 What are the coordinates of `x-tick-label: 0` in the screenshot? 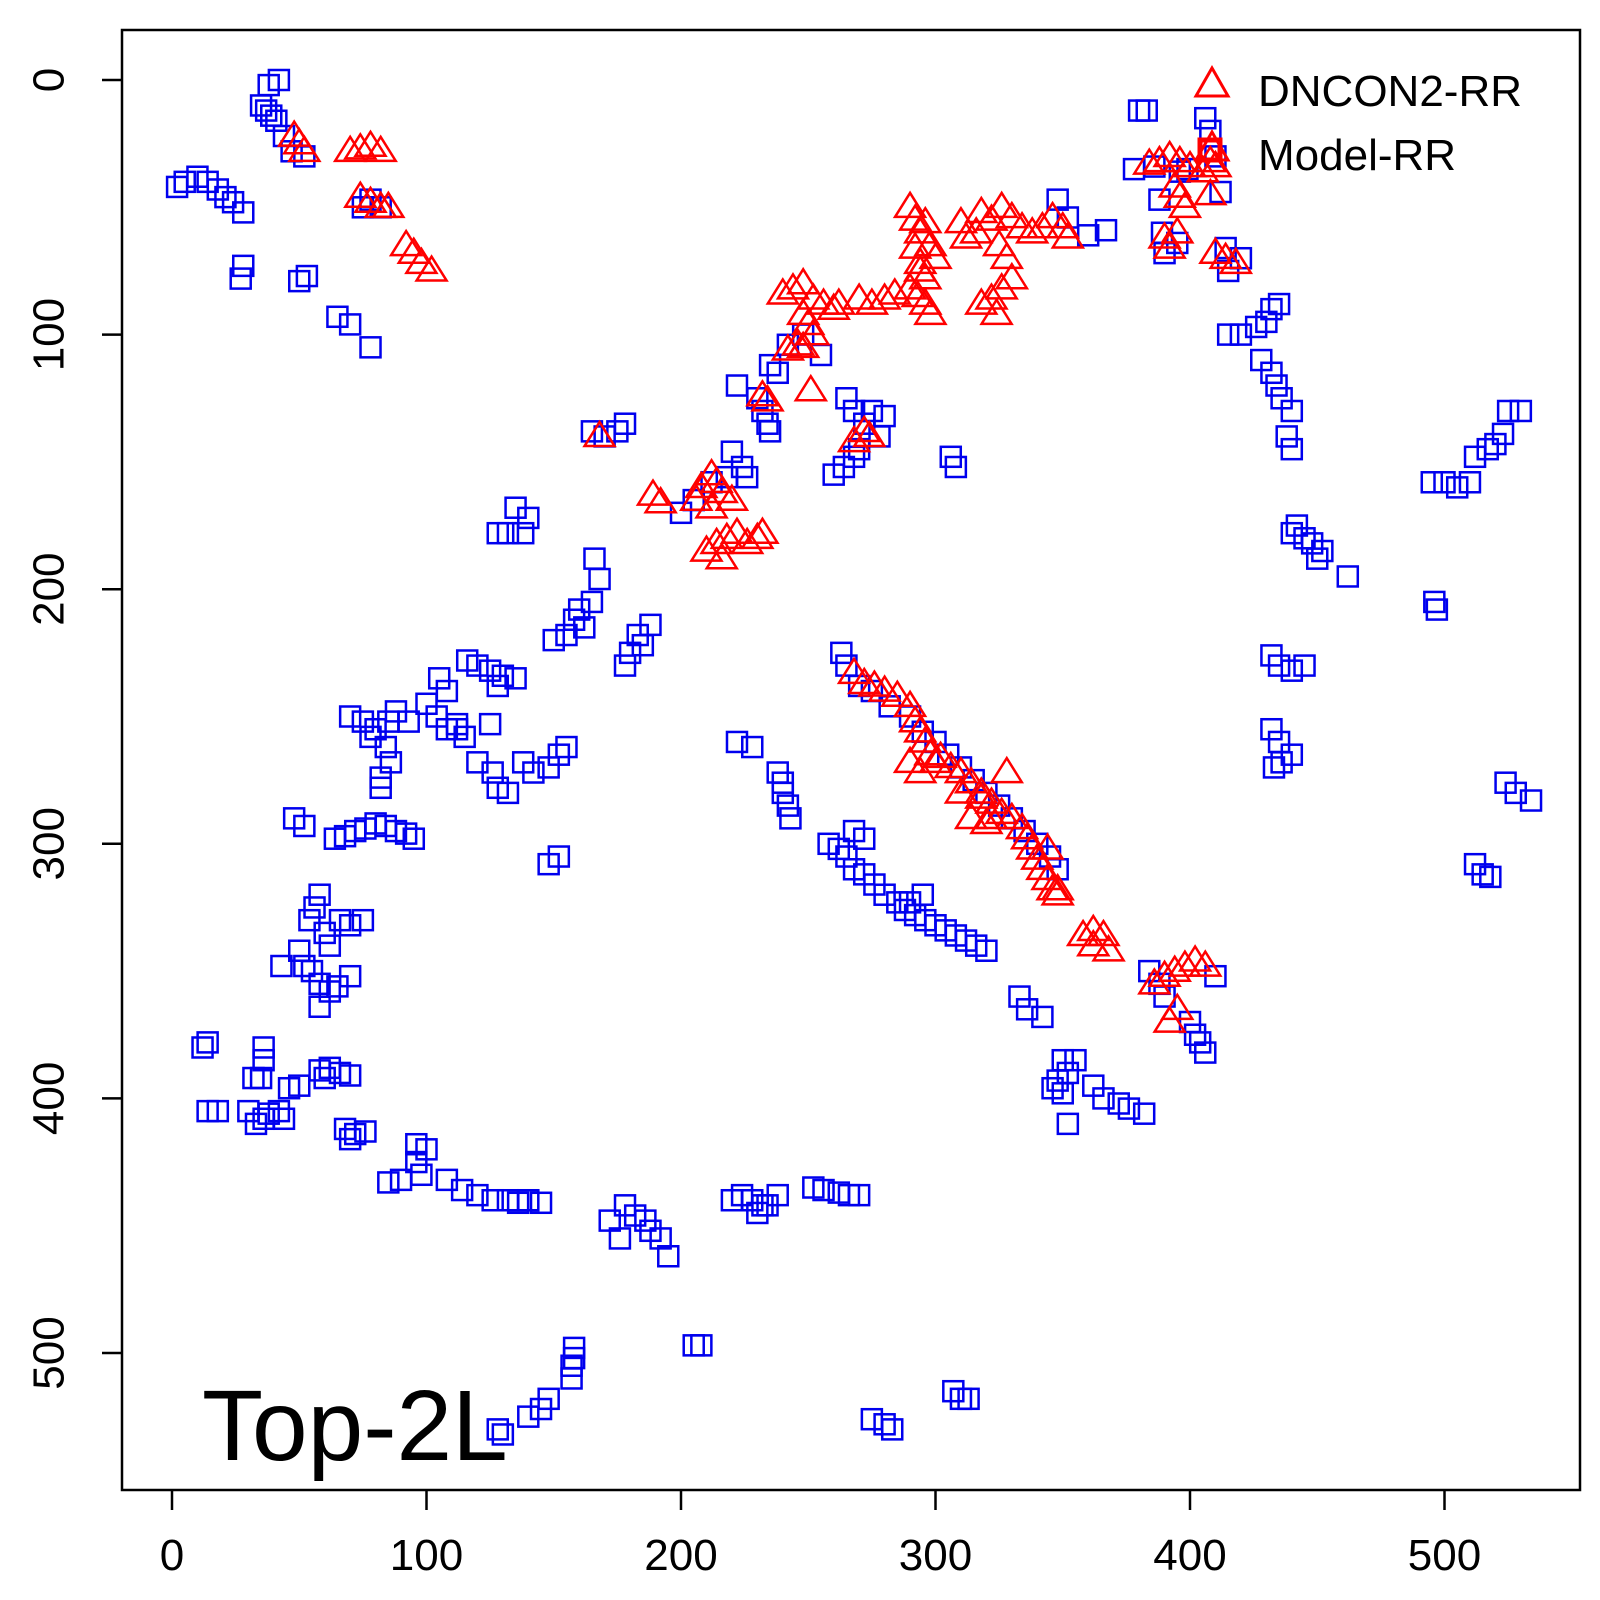 It's located at (172, 1555).